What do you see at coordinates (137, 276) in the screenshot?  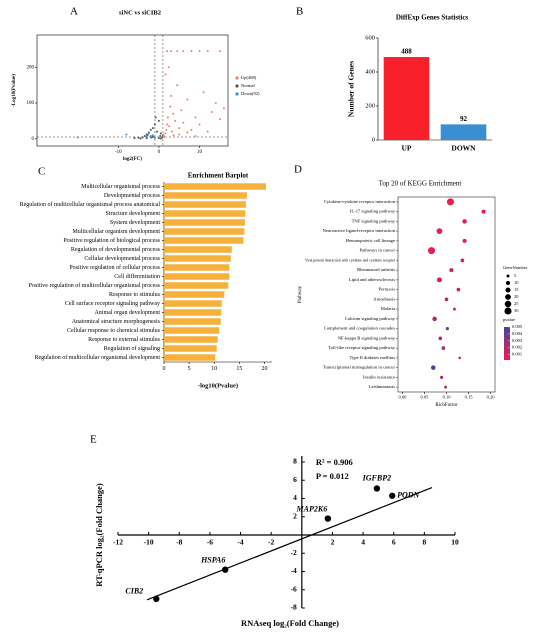 I see `y-tick-label: Cell differentiation` at bounding box center [137, 276].